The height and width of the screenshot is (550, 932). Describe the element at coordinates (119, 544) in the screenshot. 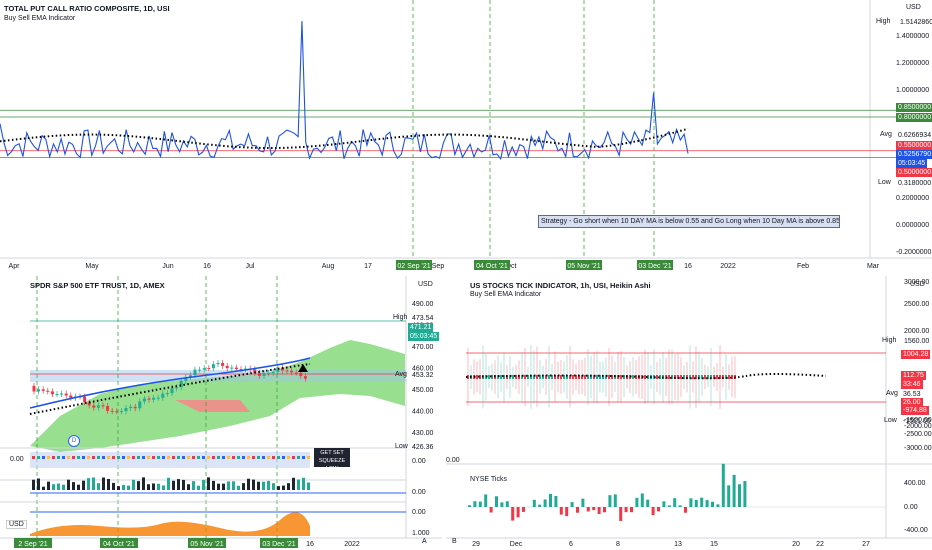

I see `spy-x-tag: 04 Oct '21` at that location.